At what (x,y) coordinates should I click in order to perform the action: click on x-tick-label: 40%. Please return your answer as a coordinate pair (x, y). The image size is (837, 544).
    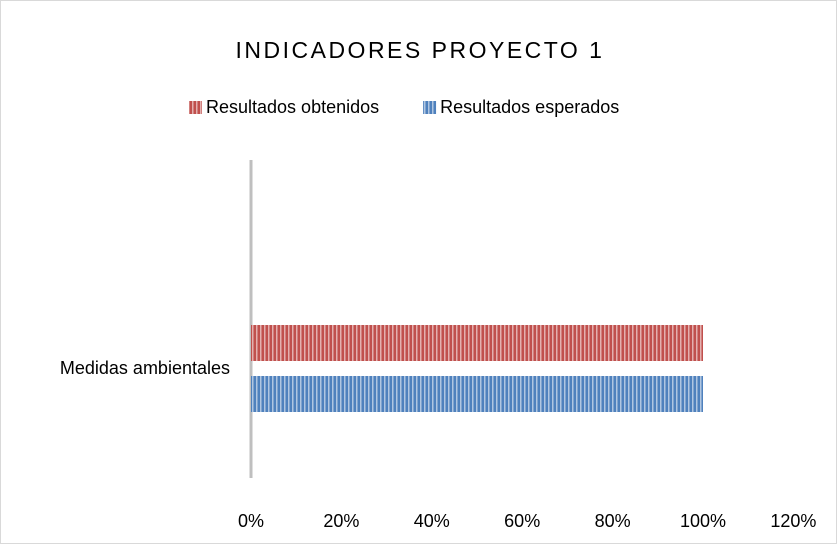
    Looking at the image, I should click on (432, 521).